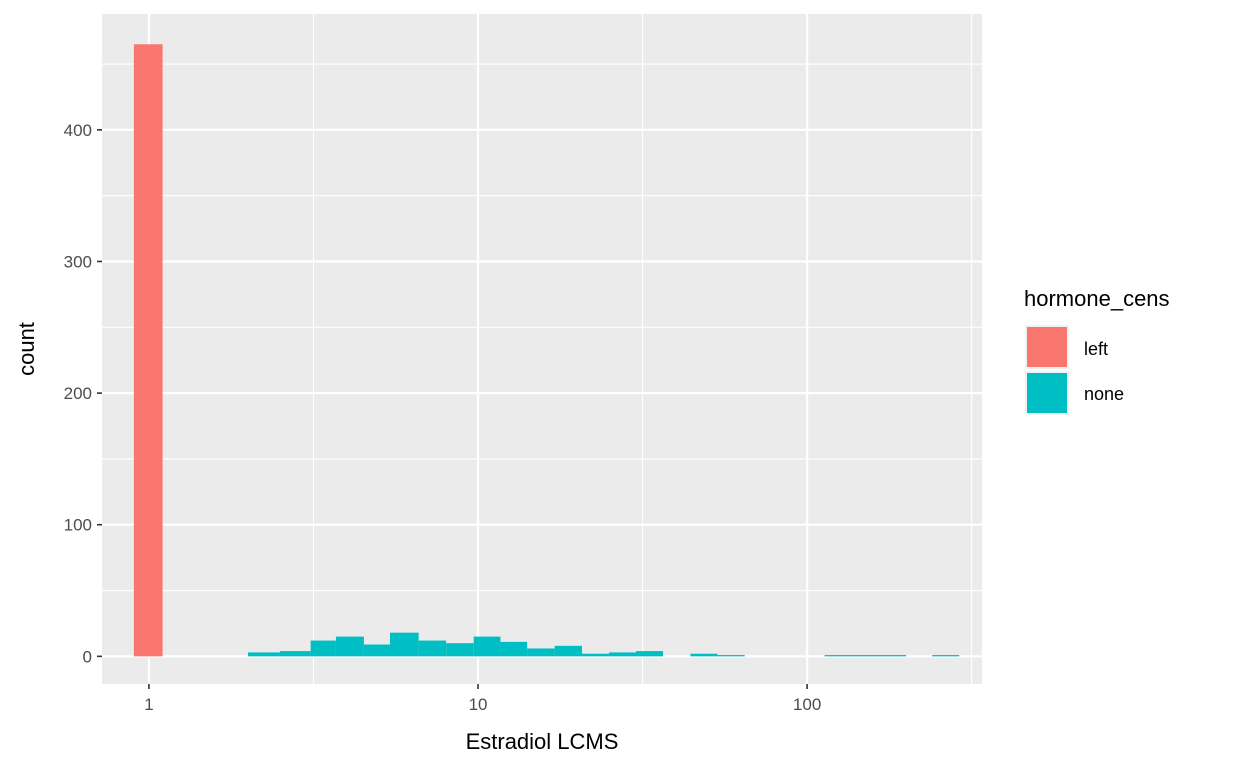  I want to click on y-tick-label: 300, so click(78, 261).